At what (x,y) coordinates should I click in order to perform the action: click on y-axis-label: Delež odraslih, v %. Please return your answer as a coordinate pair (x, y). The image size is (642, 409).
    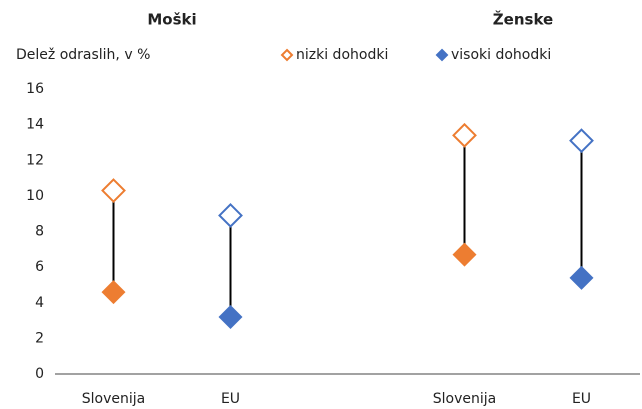
    Looking at the image, I should click on (83, 55).